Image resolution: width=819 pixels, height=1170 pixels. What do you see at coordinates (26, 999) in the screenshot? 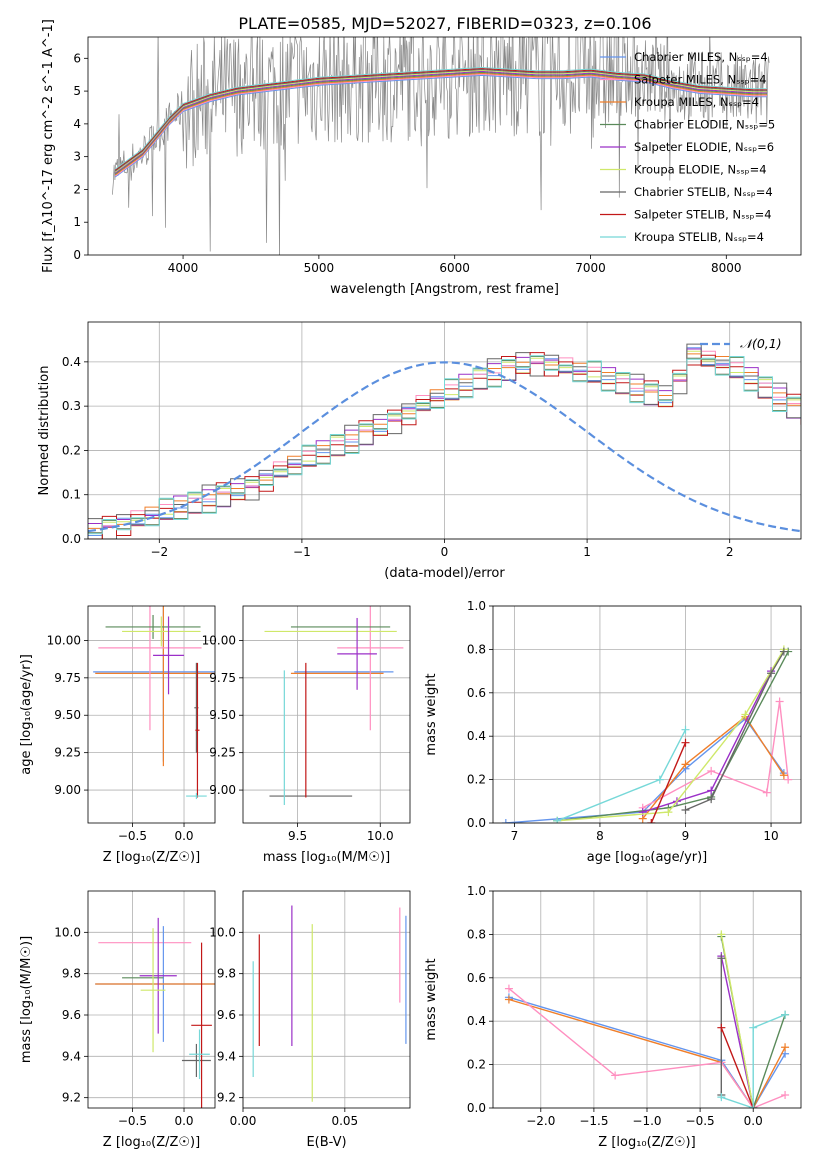
I see `y-axis-label: mass [log₁₀(M/M☉)]` at bounding box center [26, 999].